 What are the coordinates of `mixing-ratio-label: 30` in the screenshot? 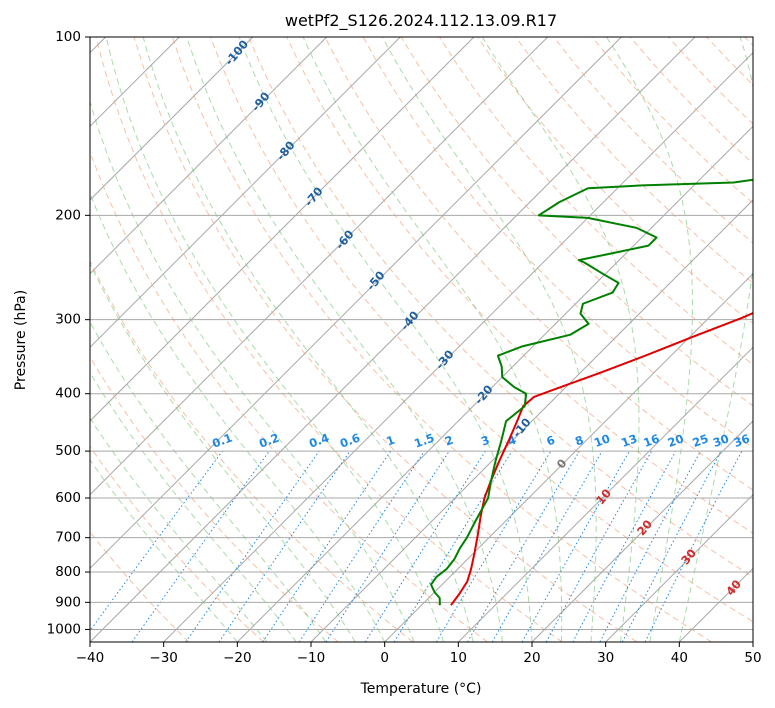 It's located at (721, 440).